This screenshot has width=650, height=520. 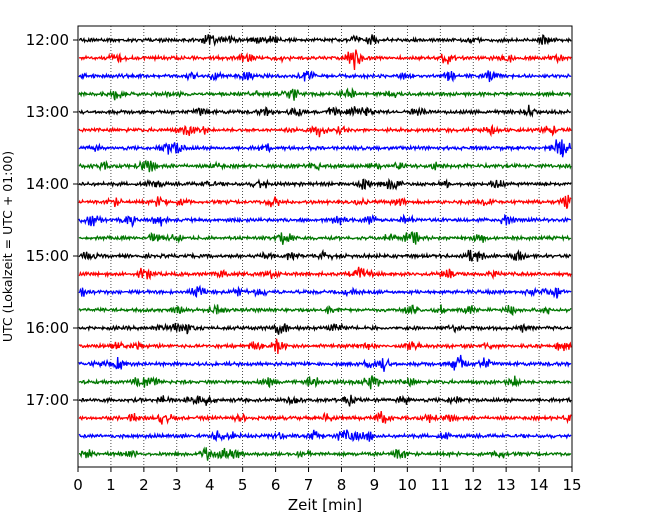 What do you see at coordinates (47, 328) in the screenshot?
I see `y-tick-label: 16:00` at bounding box center [47, 328].